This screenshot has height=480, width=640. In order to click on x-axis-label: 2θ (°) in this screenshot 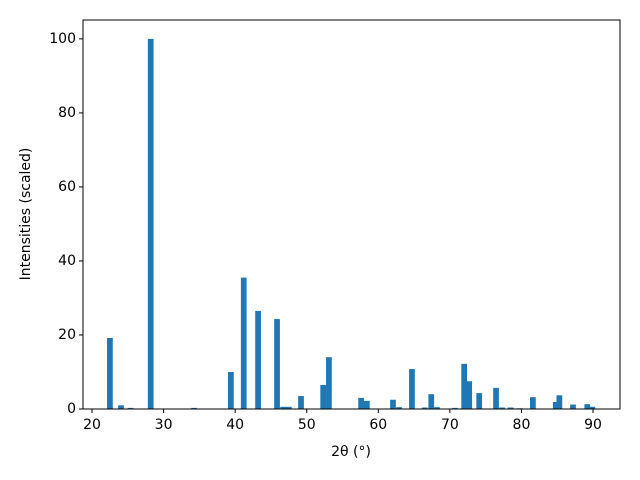, I will do `click(351, 452)`.